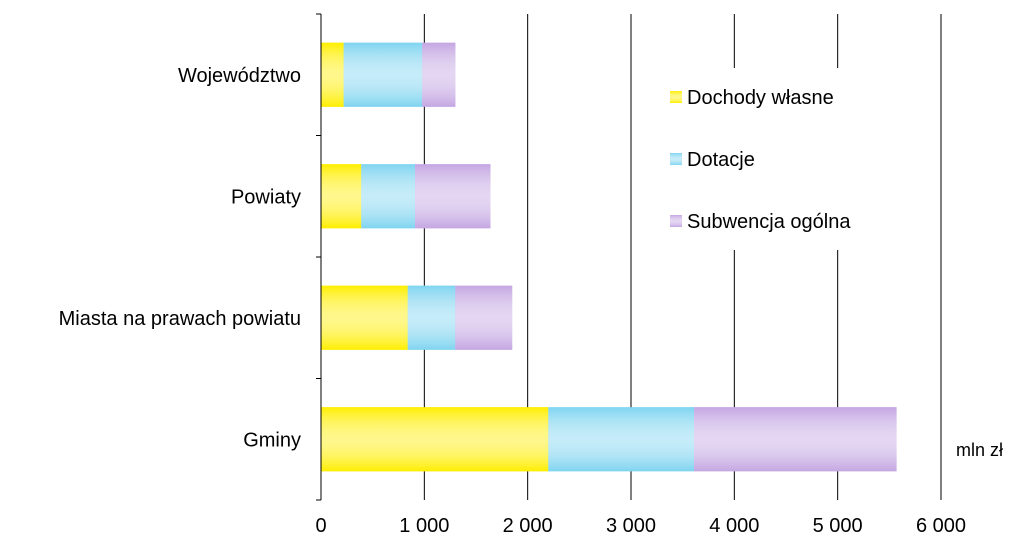 The height and width of the screenshot is (538, 1022). What do you see at coordinates (435, 439) in the screenshot?
I see `bar-shine-dochody-wlasne-gminy` at bounding box center [435, 439].